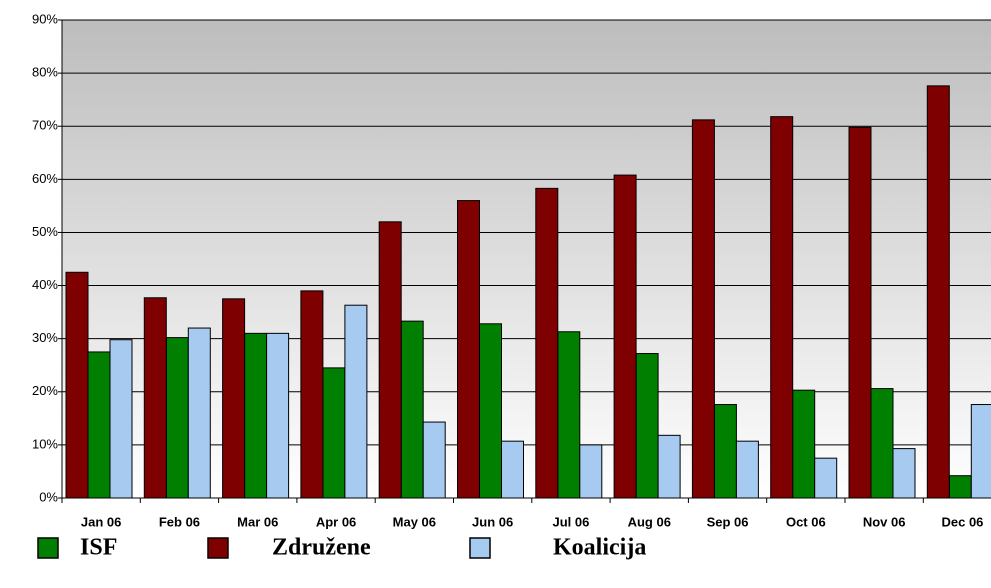 This screenshot has width=991, height=588. I want to click on y-tick-label: 70%, so click(45, 125).